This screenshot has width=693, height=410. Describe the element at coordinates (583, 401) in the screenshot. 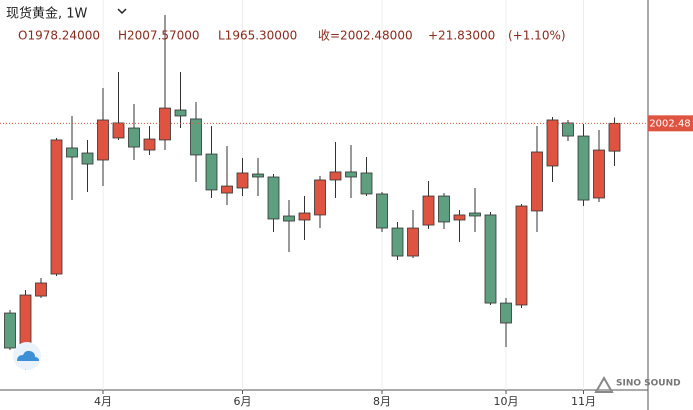

I see `x-tick-label: 11月` at that location.